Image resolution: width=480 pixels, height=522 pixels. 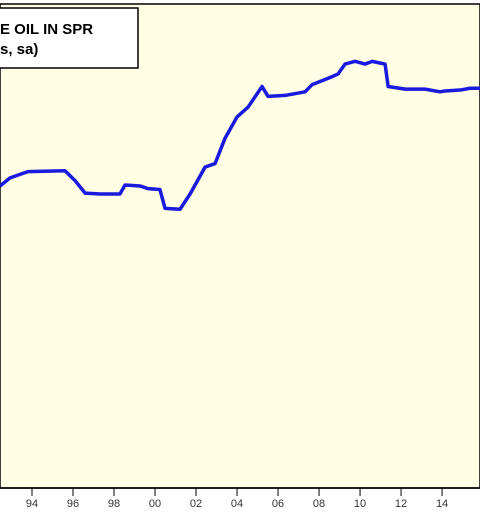 What do you see at coordinates (196, 504) in the screenshot?
I see `x-tick-label: 02` at bounding box center [196, 504].